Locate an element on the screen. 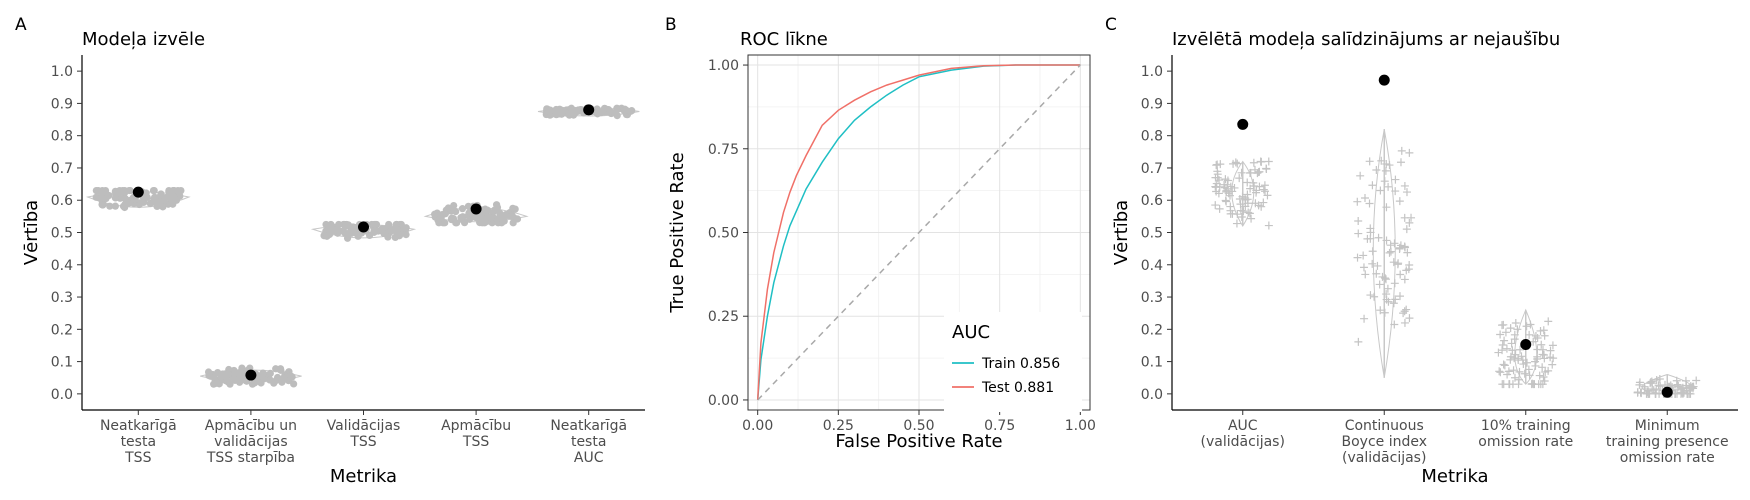 The height and width of the screenshot is (500, 1750). y-tick-label: 0.0 is located at coordinates (62, 395).